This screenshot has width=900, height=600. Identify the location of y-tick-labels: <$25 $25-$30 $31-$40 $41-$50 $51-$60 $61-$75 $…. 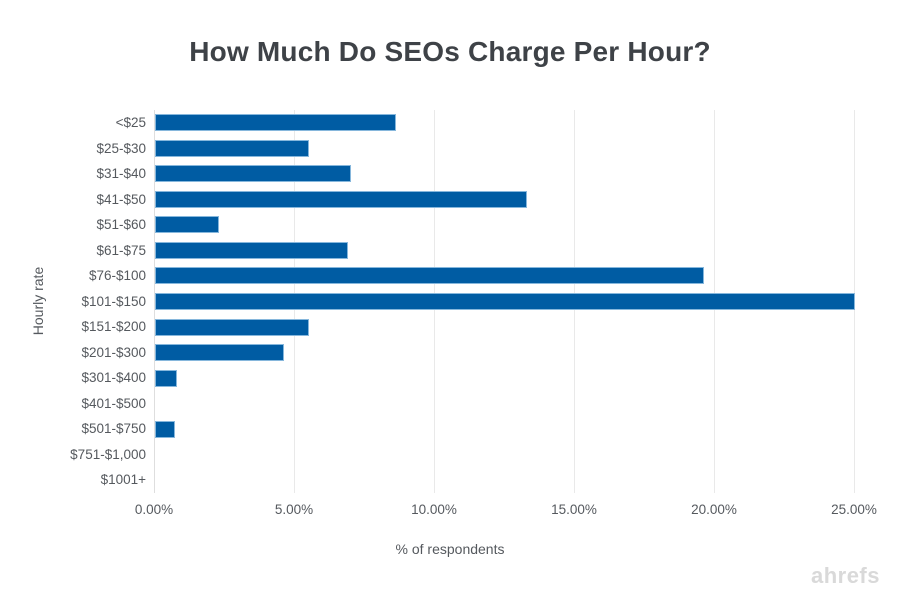
(73, 301).